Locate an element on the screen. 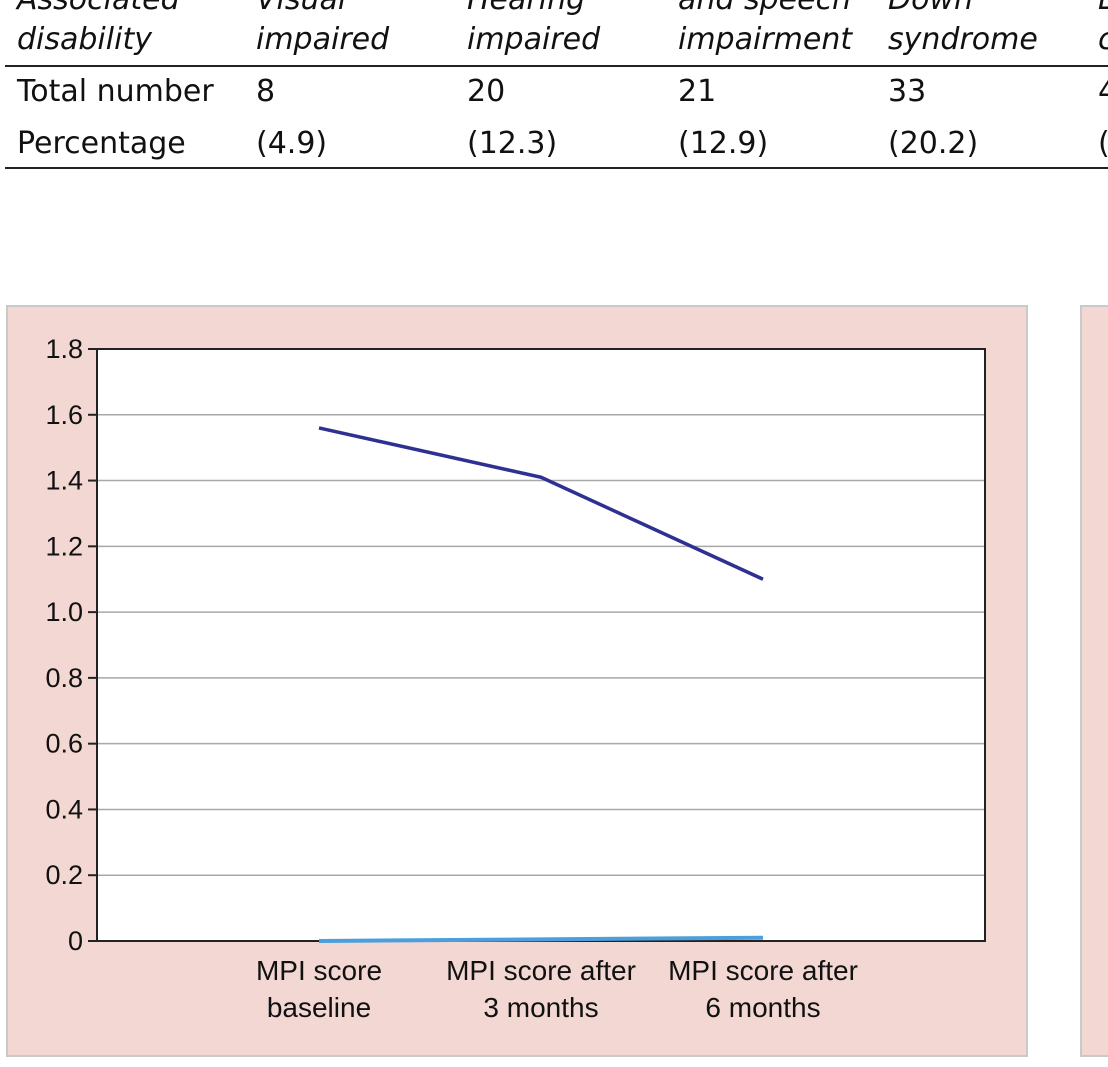  cell-pct-down: (20.2) is located at coordinates (933, 143).